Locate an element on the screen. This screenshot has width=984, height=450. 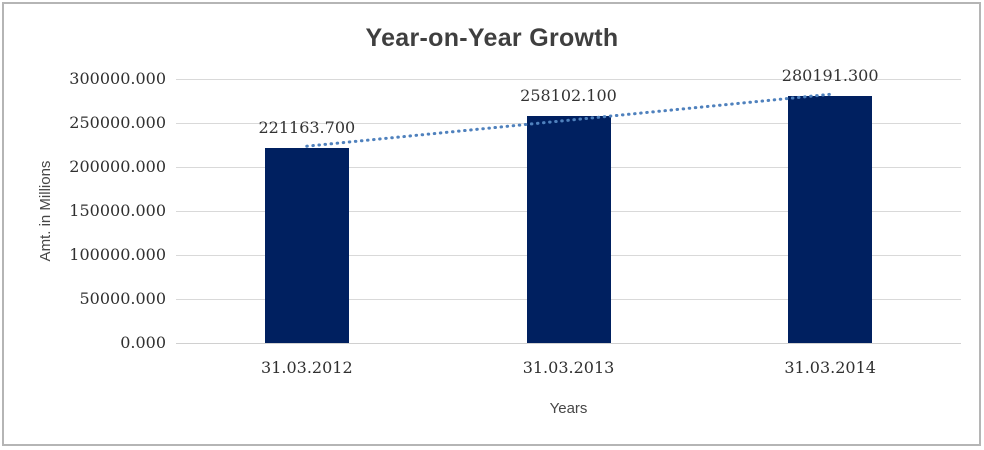
bar-value-label: 221163.700 is located at coordinates (307, 128).